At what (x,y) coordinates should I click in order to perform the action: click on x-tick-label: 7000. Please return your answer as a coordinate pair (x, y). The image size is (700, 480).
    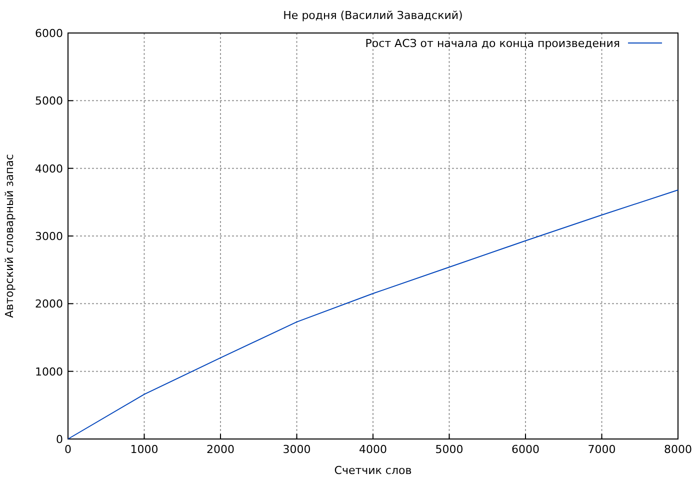
    Looking at the image, I should click on (602, 449).